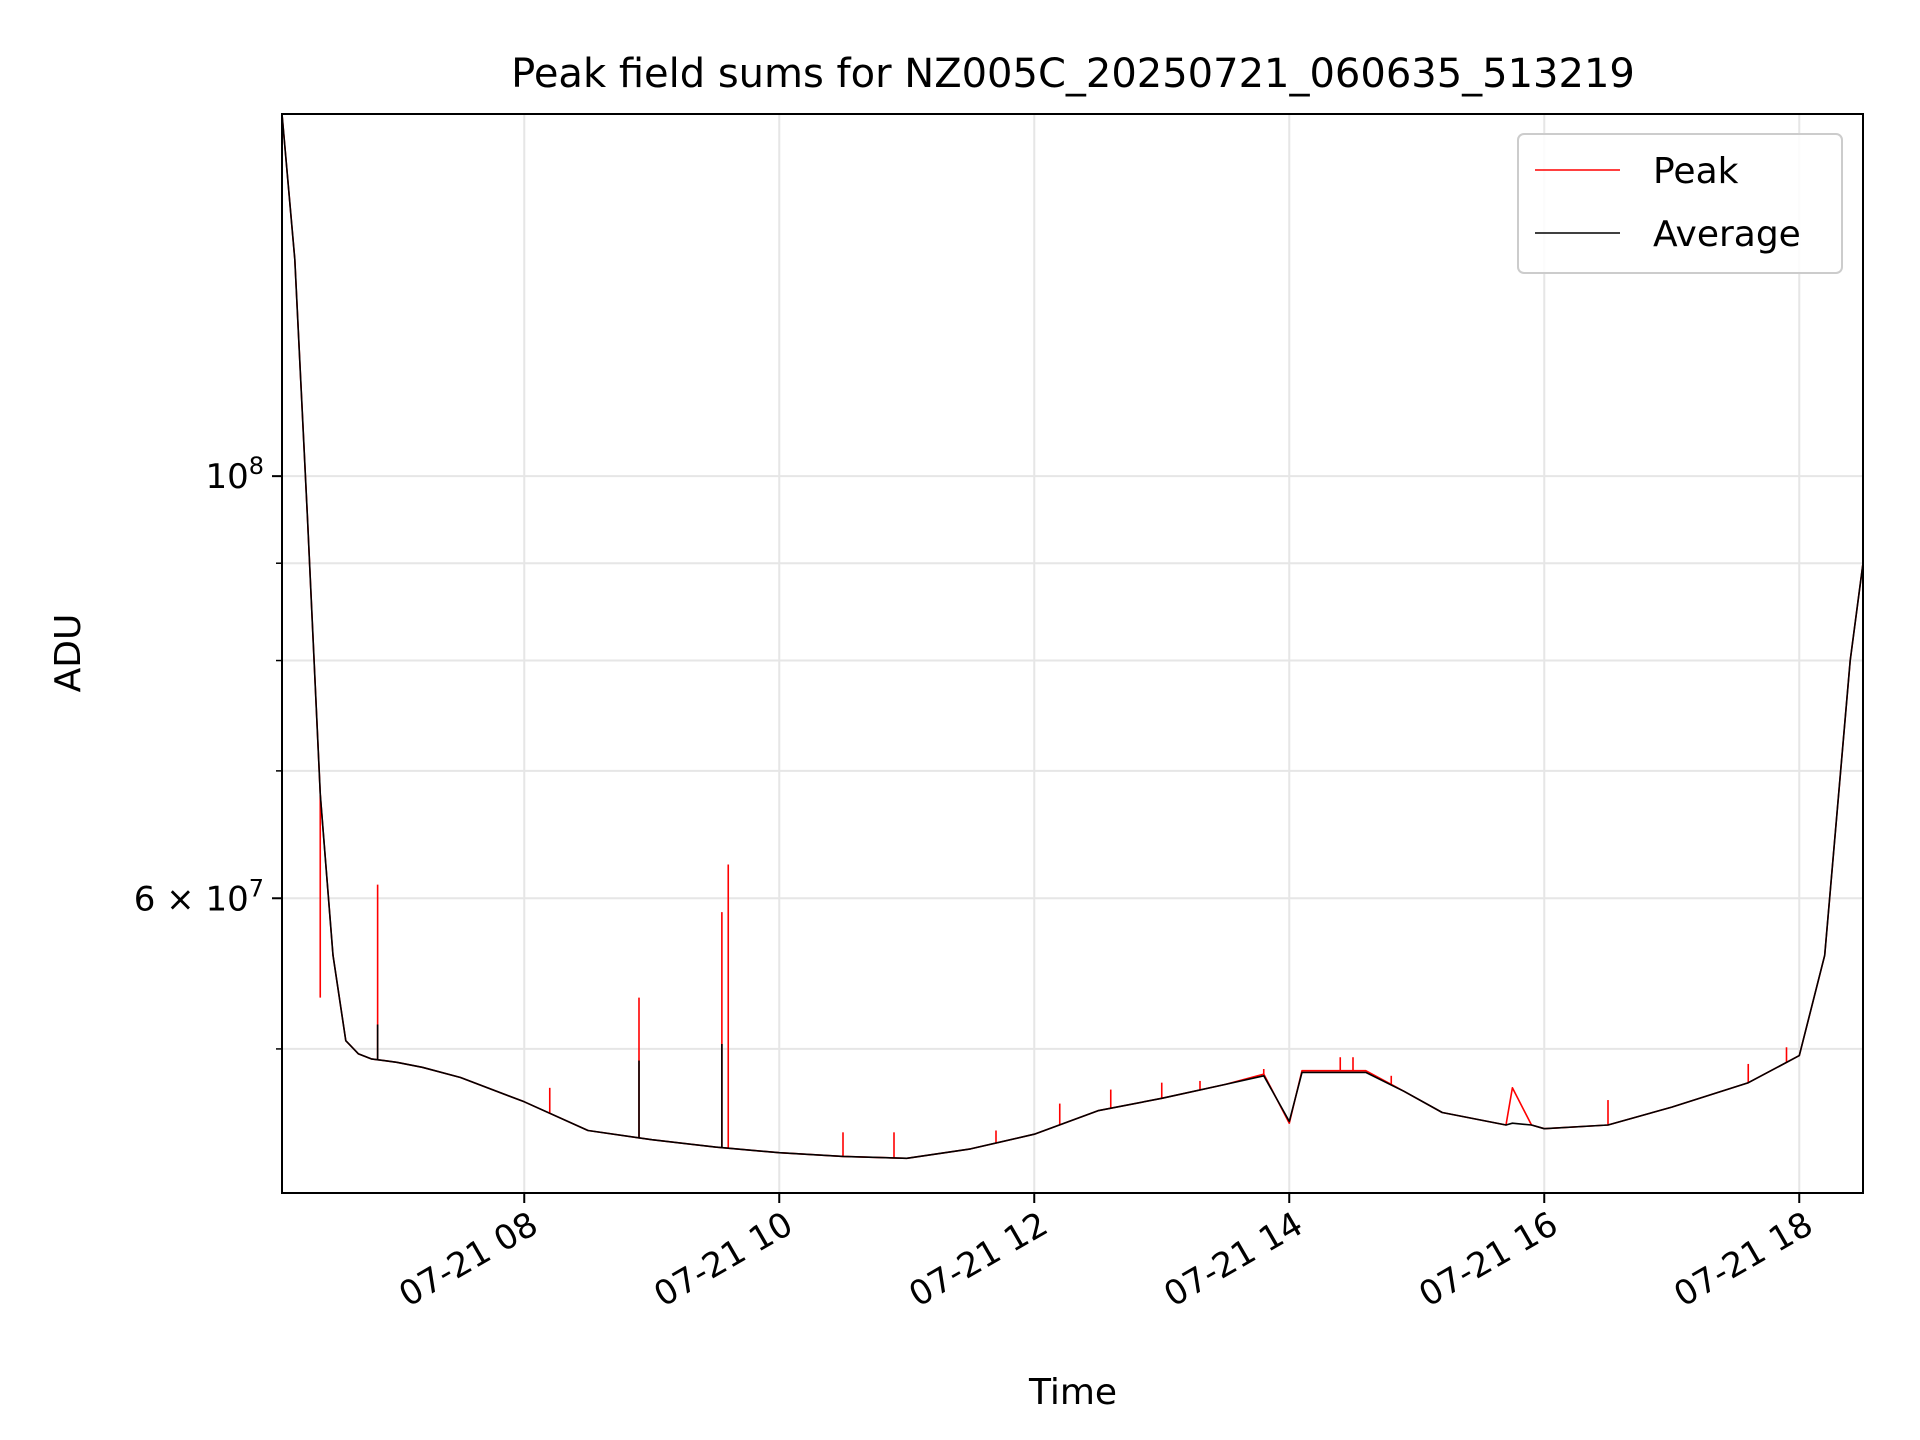 The width and height of the screenshot is (1920, 1440). I want to click on y-tick-label: 108, so click(234, 474).